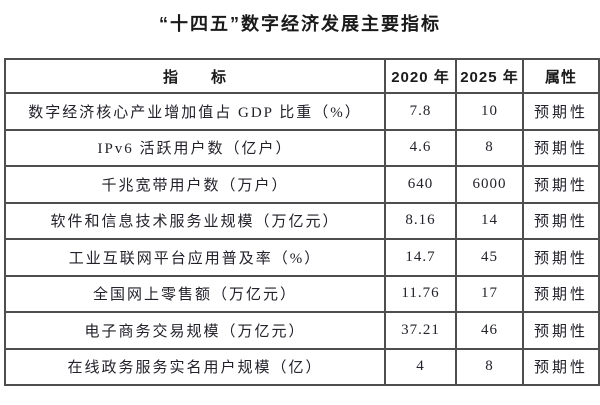 The width and height of the screenshot is (600, 405). I want to click on table-row: 软件和信息技术服务业规模（万亿元） 8.16 14 预期性, so click(302, 220).